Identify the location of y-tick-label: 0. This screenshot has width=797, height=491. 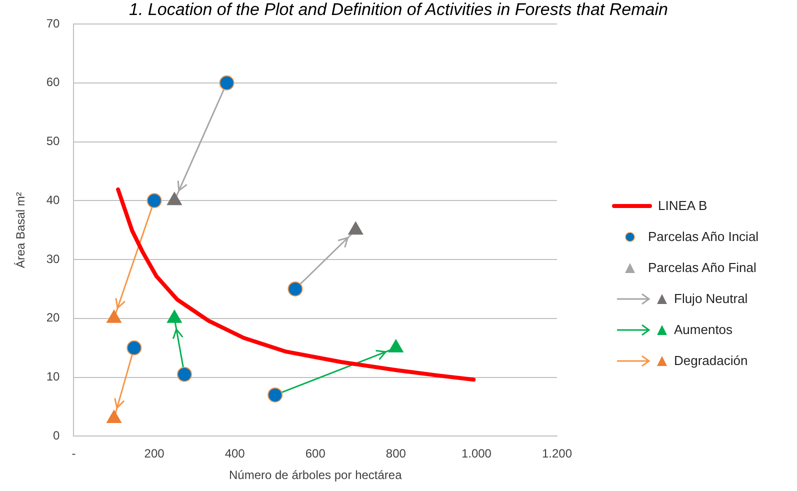
(56, 435).